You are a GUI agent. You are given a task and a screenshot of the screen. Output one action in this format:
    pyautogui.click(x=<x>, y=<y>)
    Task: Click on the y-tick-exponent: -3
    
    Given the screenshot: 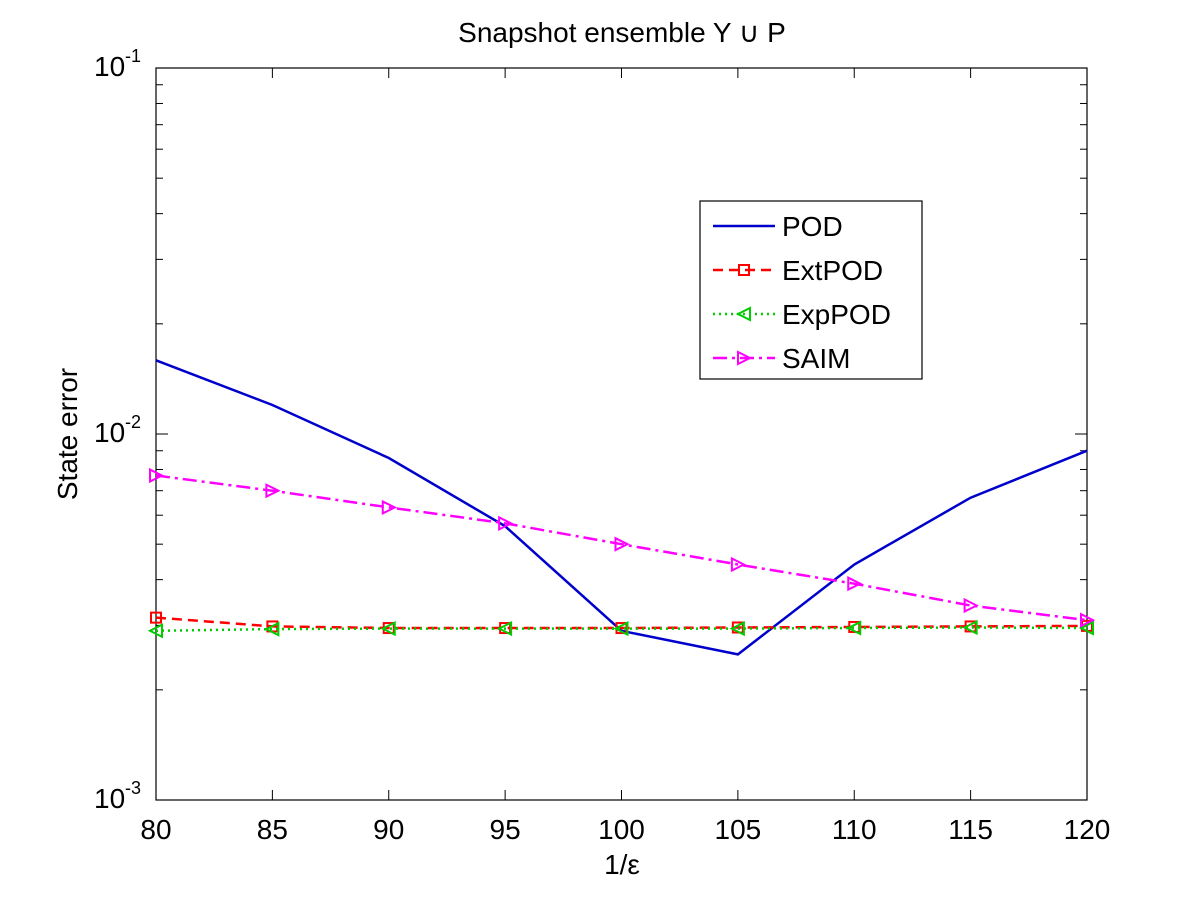 What is the action you would take?
    pyautogui.click(x=133, y=788)
    